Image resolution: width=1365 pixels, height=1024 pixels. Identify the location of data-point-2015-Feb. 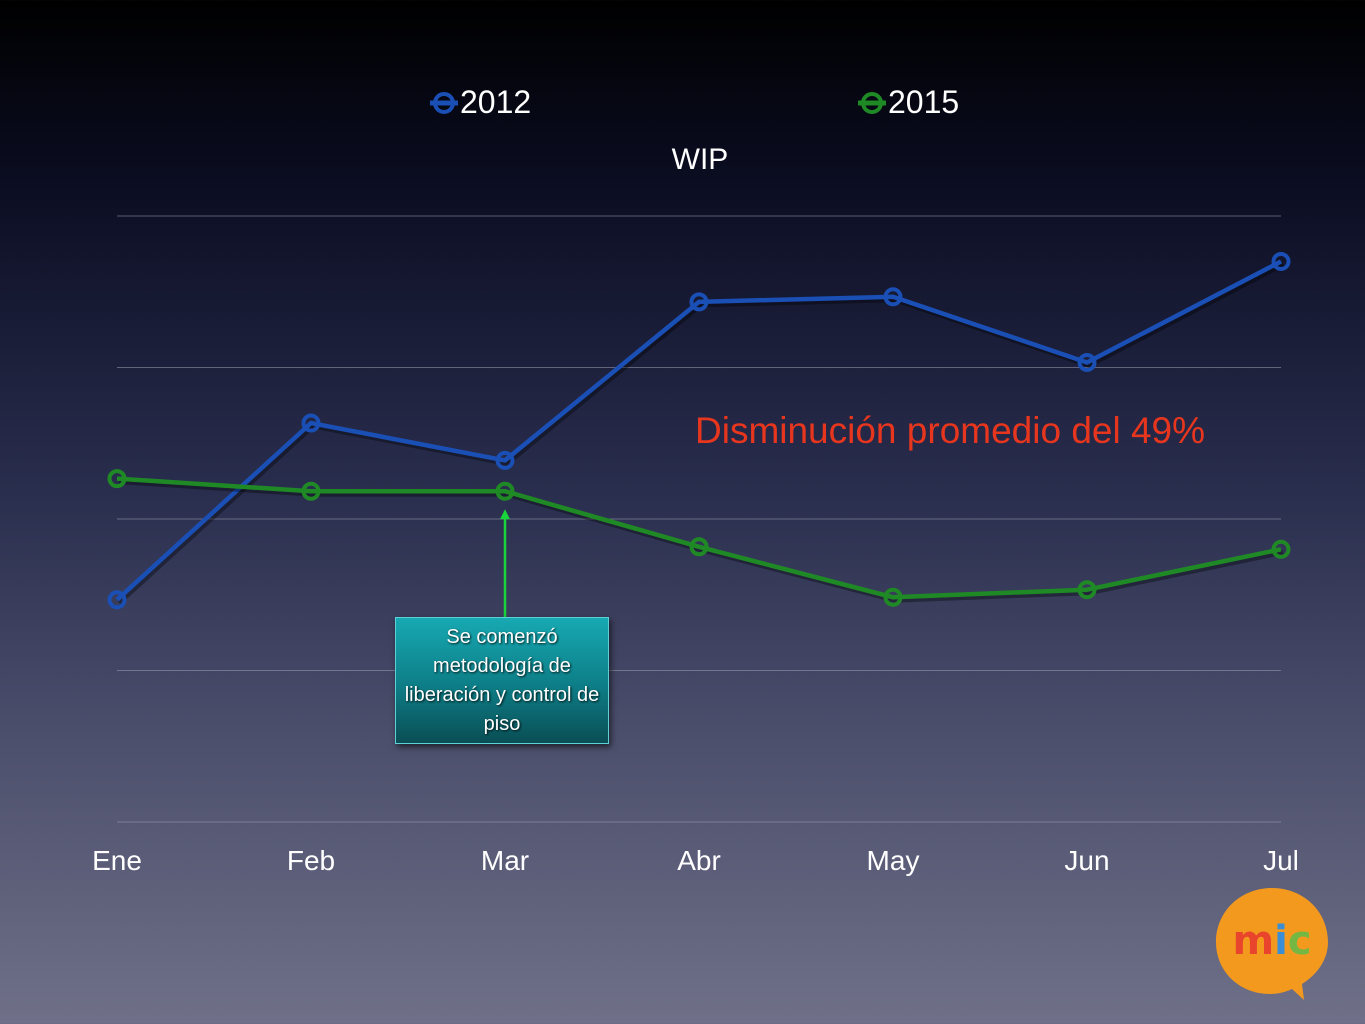
(311, 491).